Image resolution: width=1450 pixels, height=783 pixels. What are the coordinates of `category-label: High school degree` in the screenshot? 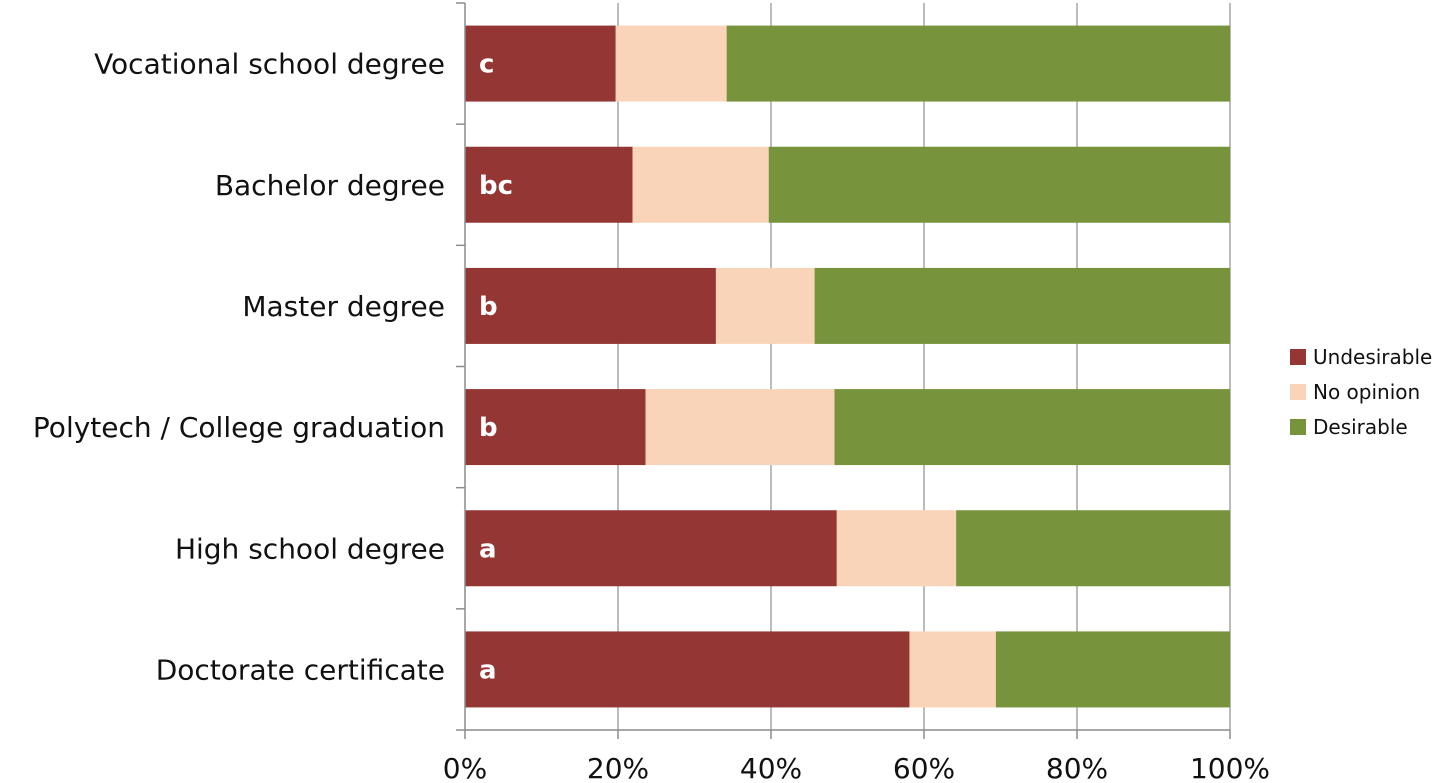 It's located at (310, 548).